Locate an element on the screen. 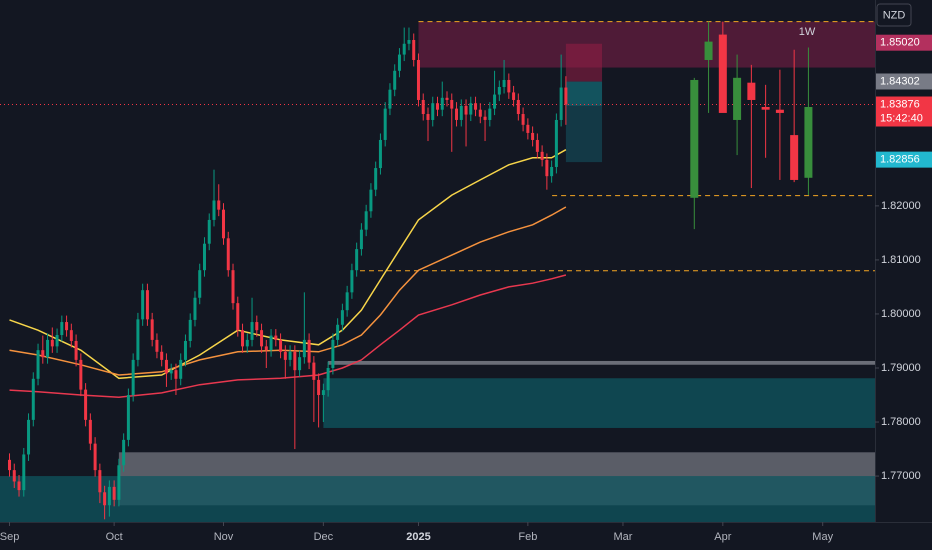 Image resolution: width=932 pixels, height=550 pixels. countdown: 15:42:40 is located at coordinates (901, 118).